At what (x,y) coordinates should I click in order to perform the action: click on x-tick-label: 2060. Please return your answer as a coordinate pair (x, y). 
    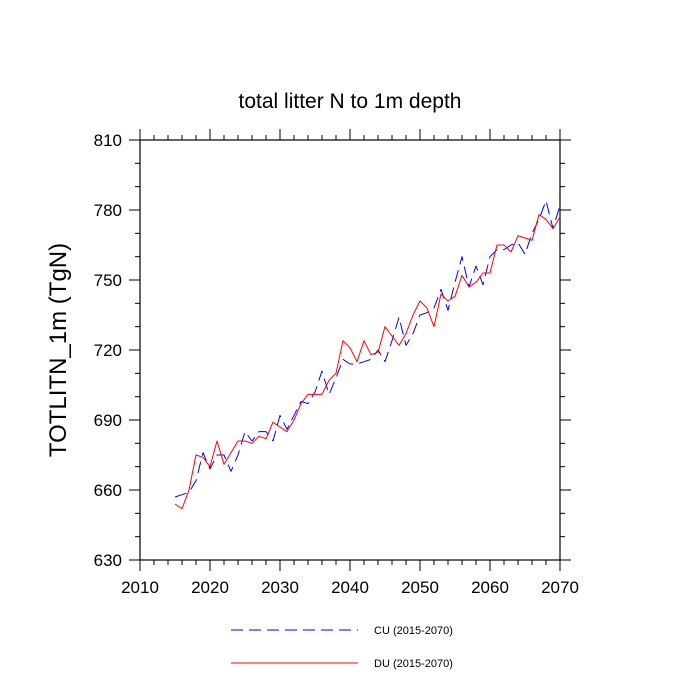
    Looking at the image, I should click on (490, 587).